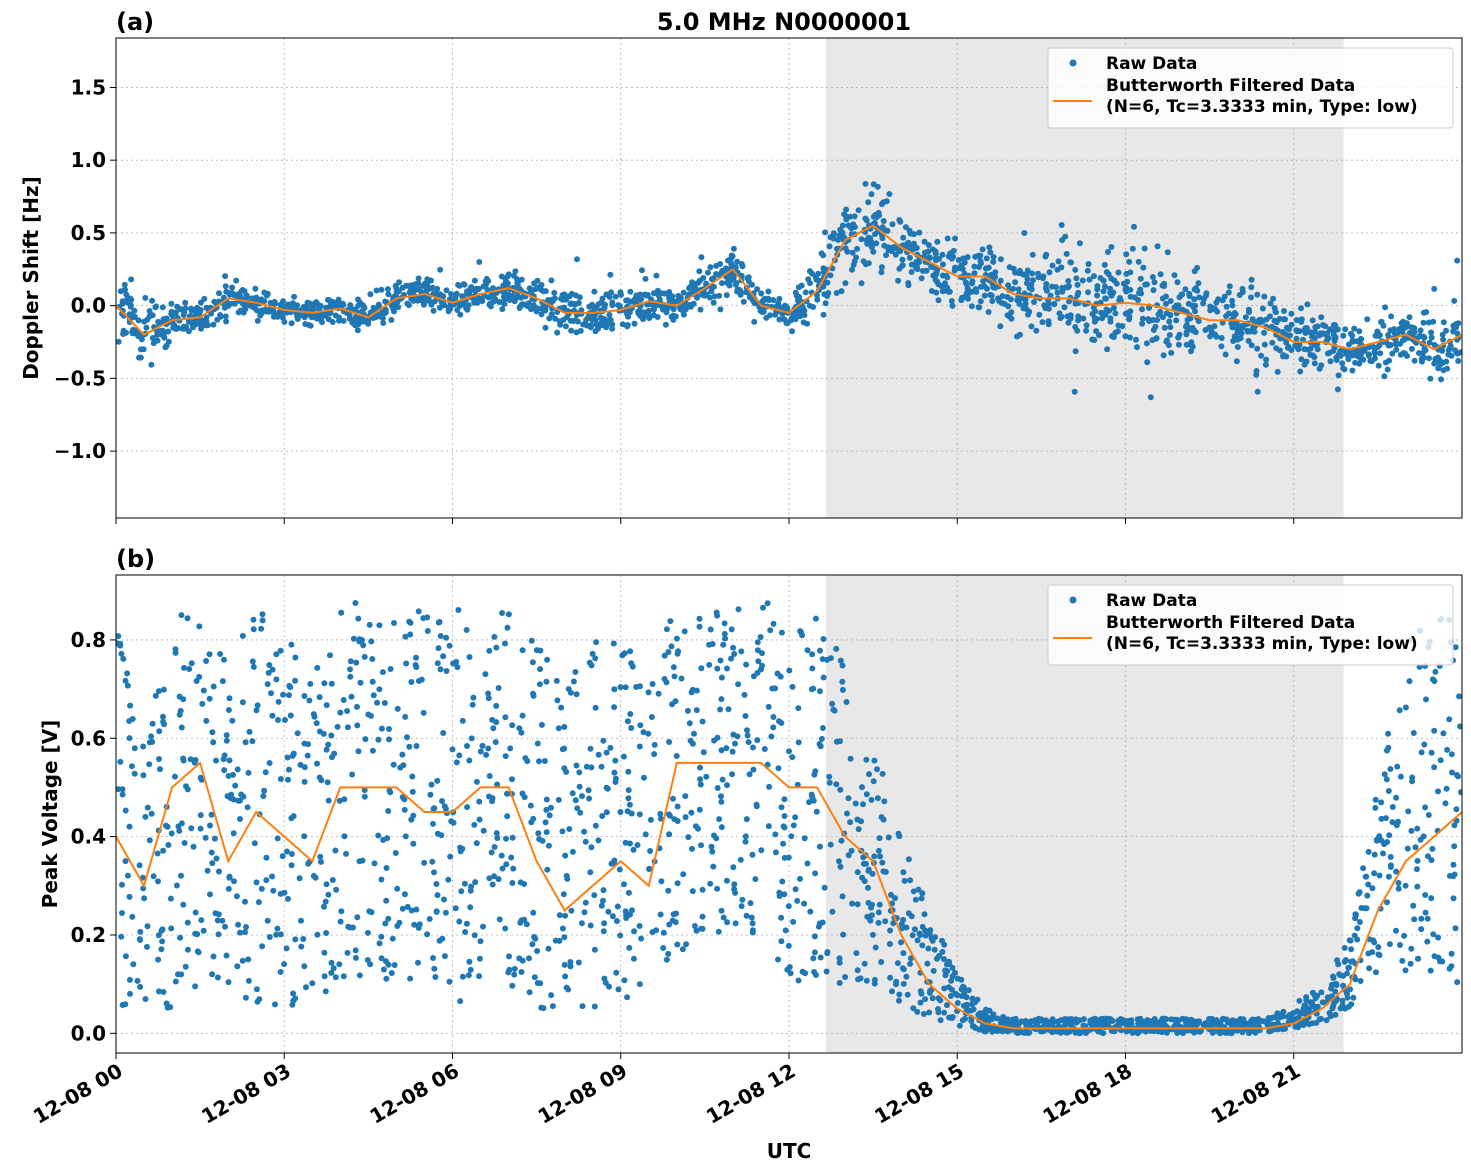 Image resolution: width=1471 pixels, height=1172 pixels. I want to click on y-tick-label: 1.5, so click(88, 87).